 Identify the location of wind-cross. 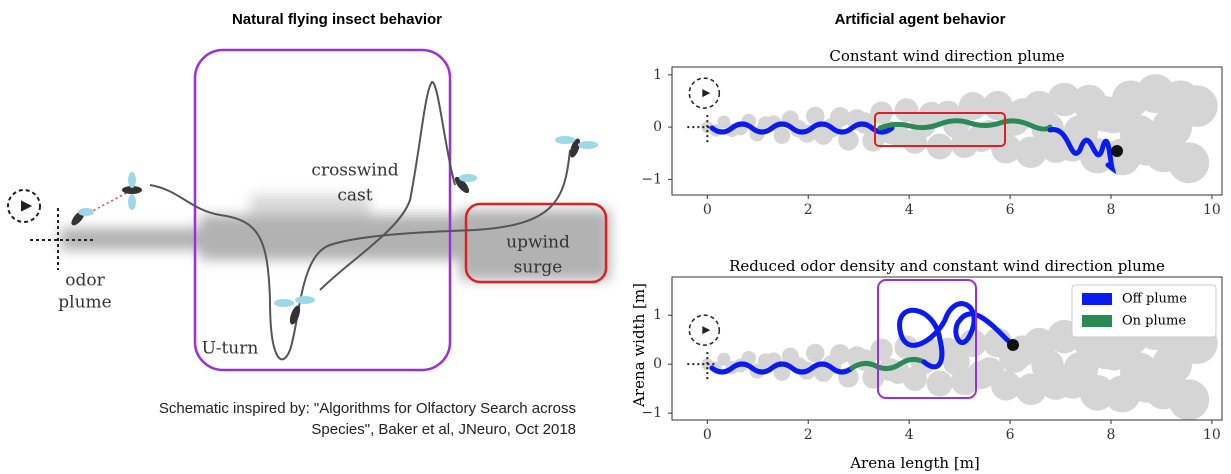
(701, 130).